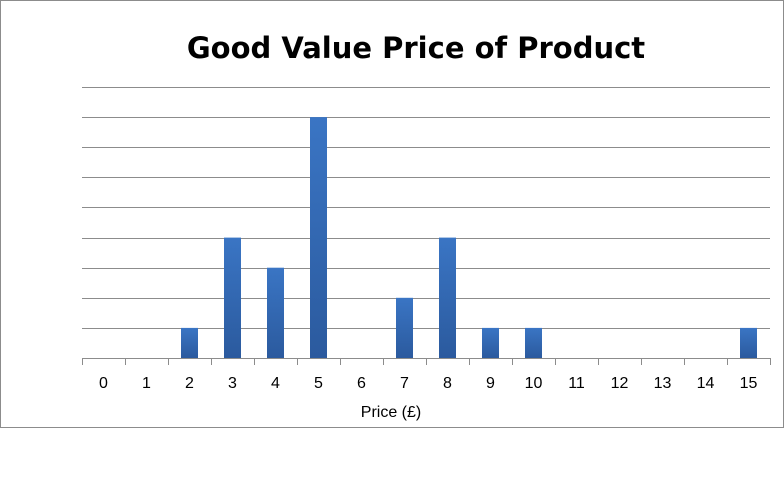 This screenshot has height=500, width=784. Describe the element at coordinates (663, 383) in the screenshot. I see `x-tick-label: 13` at that location.